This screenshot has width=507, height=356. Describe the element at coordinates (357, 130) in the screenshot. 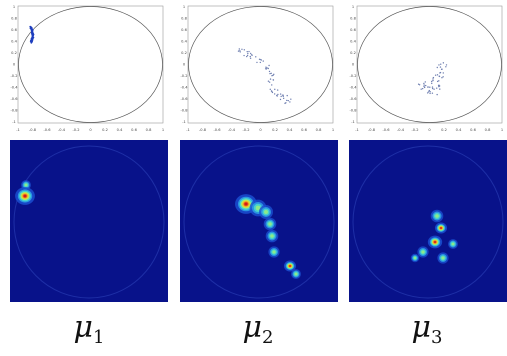

I see `x-tick-label: -1` at that location.